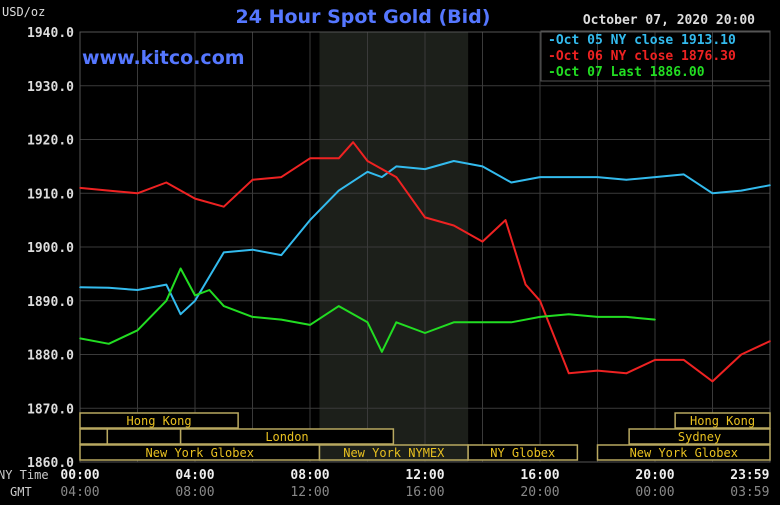 The height and width of the screenshot is (505, 780). I want to click on x-tick-label-gmt: 16:00, so click(424, 492).